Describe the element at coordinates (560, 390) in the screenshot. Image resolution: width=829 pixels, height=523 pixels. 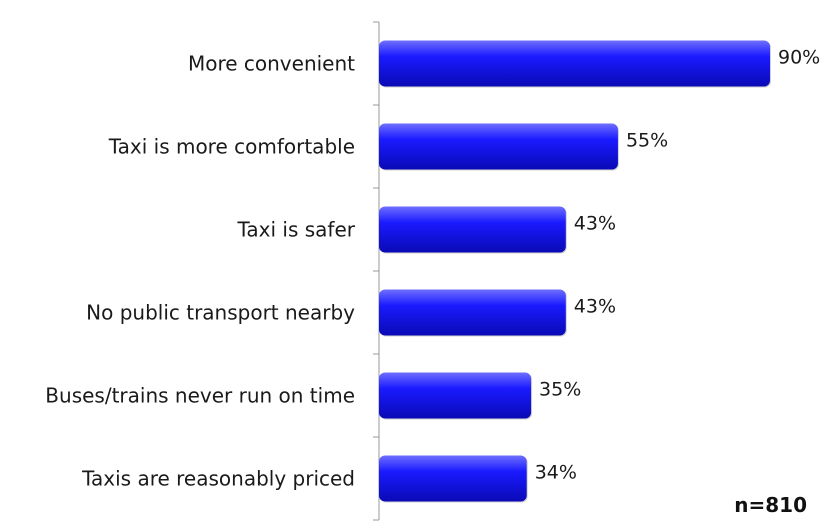
I see `data-label: 35%` at that location.